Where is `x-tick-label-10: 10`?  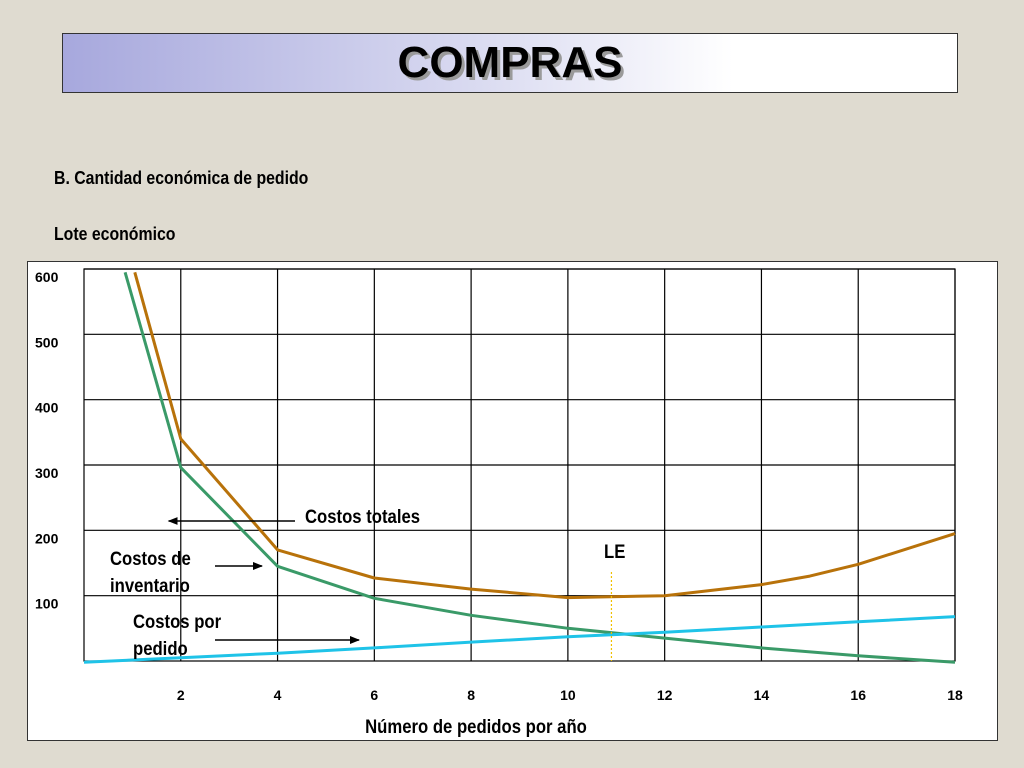 x-tick-label-10: 10 is located at coordinates (568, 695).